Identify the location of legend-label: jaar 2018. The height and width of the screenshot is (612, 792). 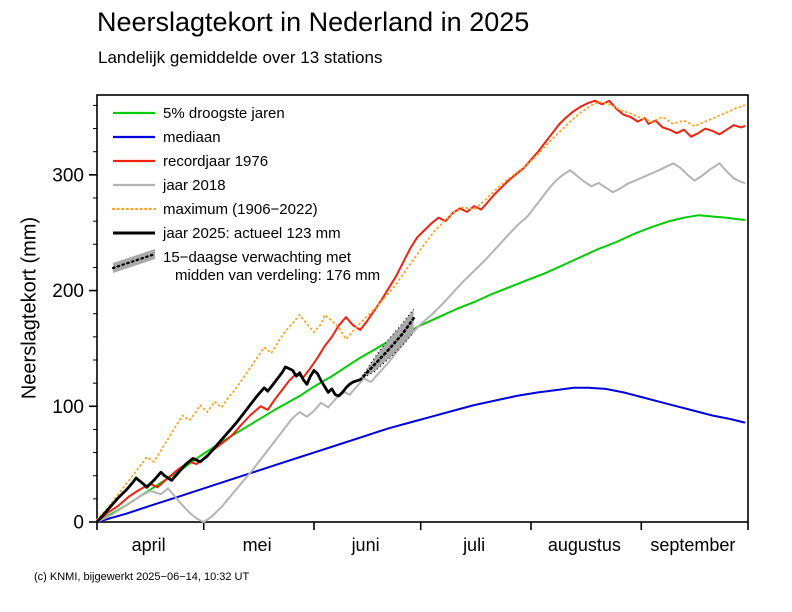
(194, 185).